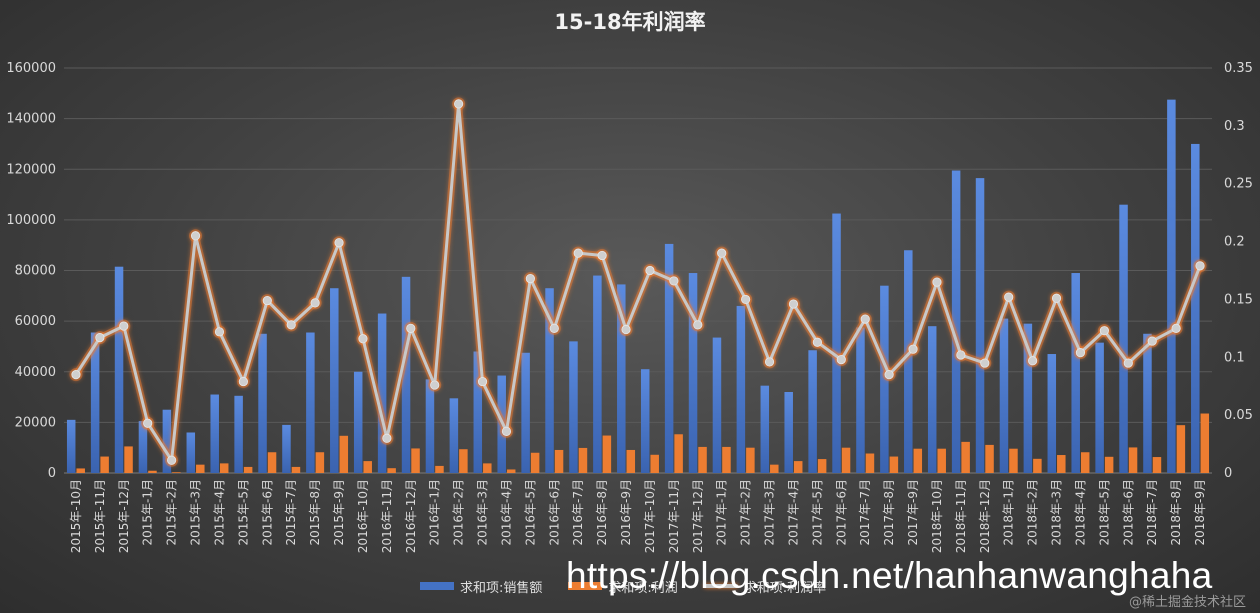  What do you see at coordinates (363, 516) in the screenshot?
I see `x-tick-label: 2016年-10月` at bounding box center [363, 516].